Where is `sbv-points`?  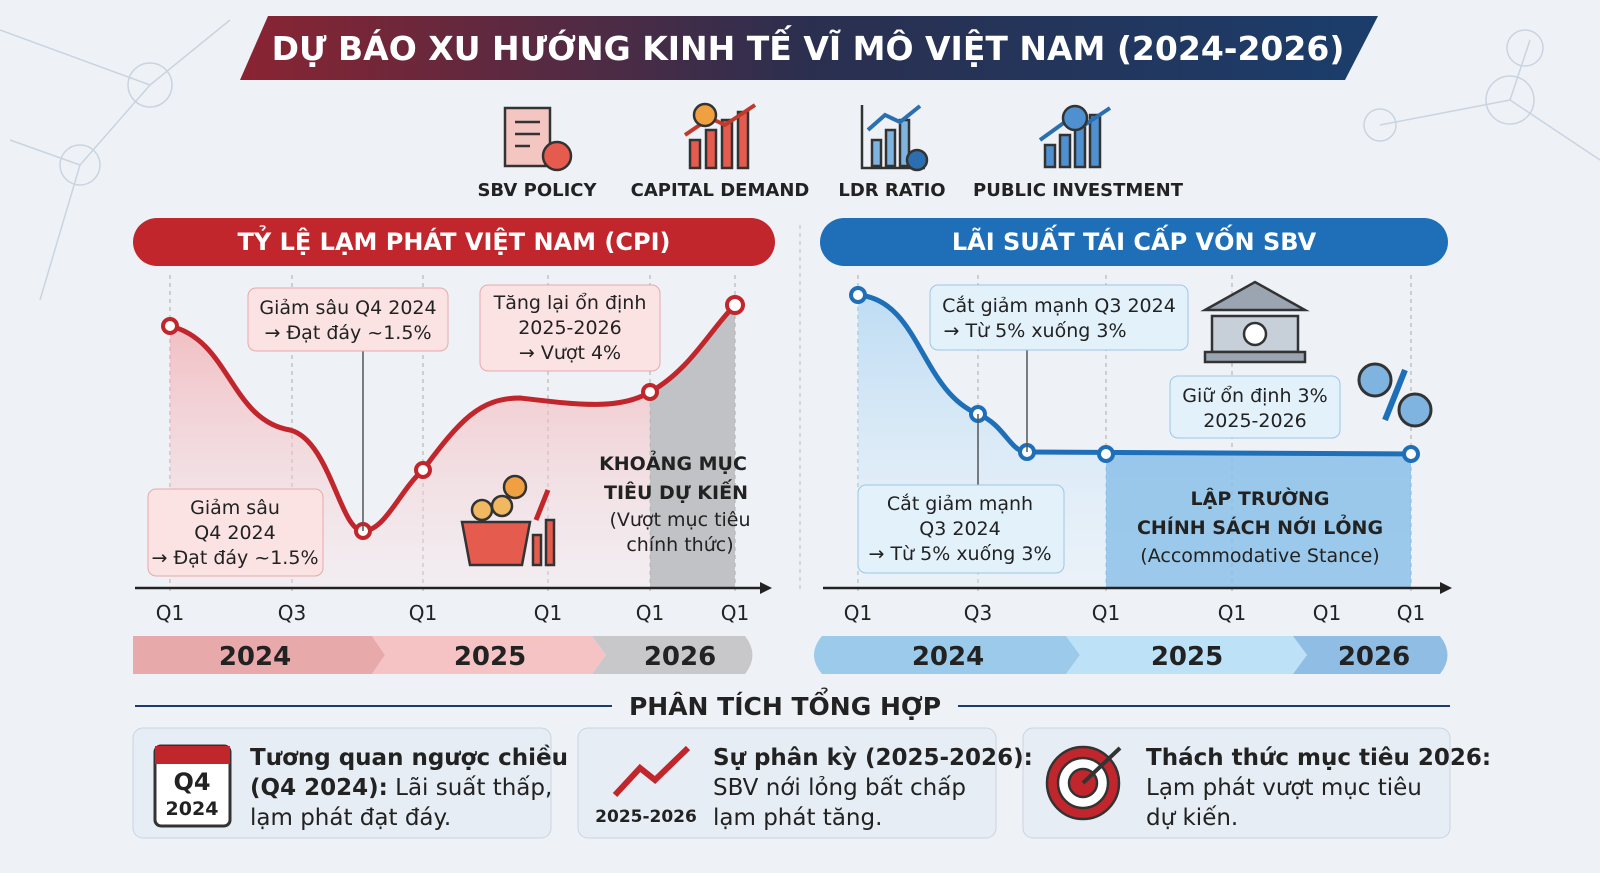
sbv-points is located at coordinates (1134, 374).